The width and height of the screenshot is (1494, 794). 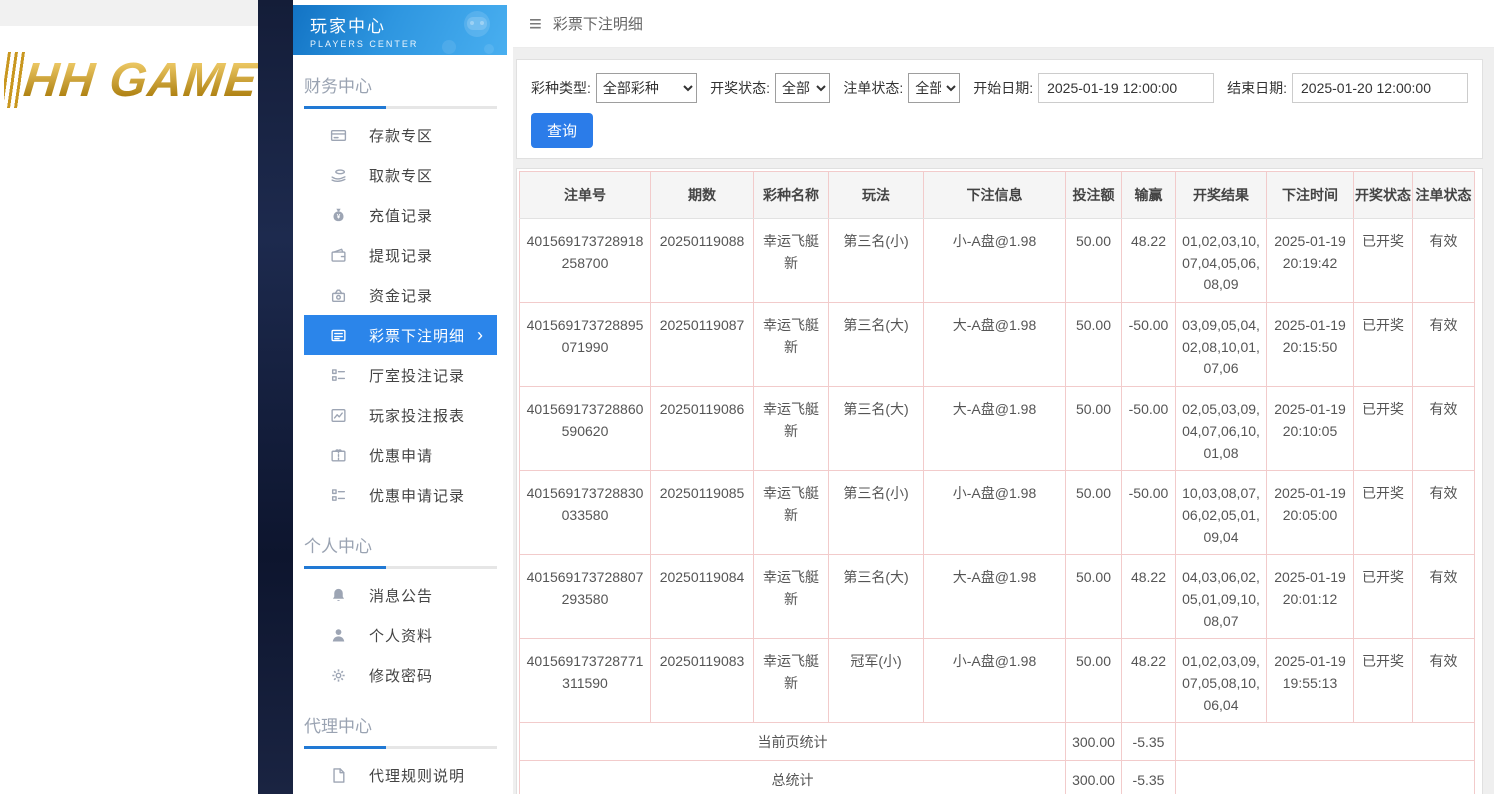 I want to click on chevron-right-icon: ›, so click(x=480, y=335).